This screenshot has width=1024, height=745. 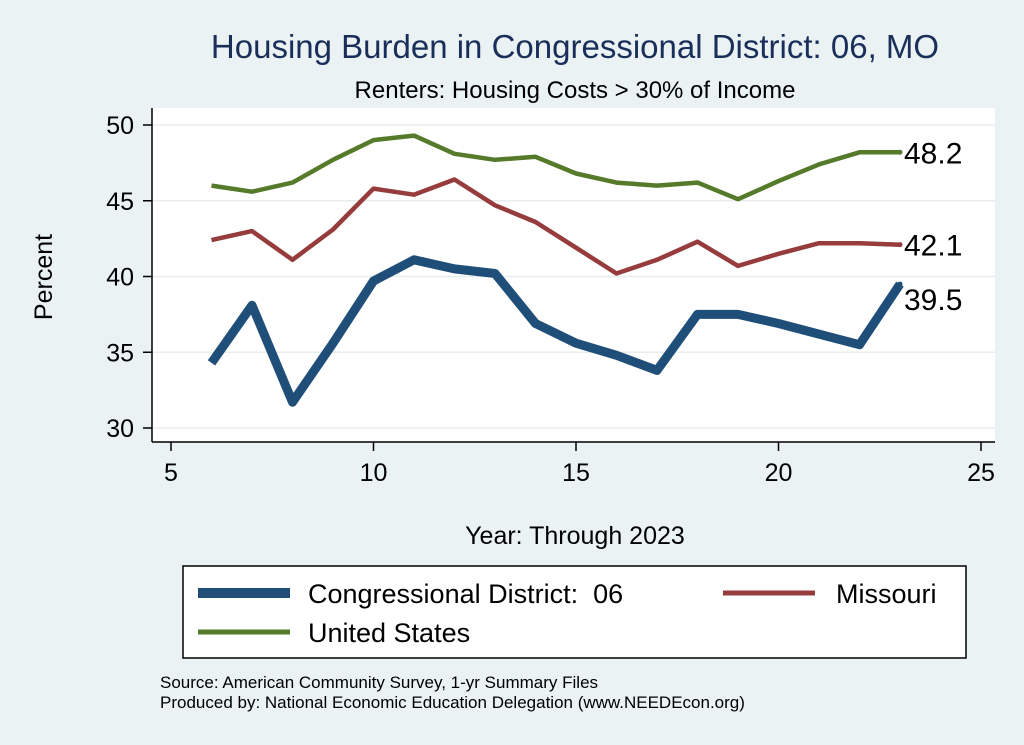 What do you see at coordinates (120, 126) in the screenshot?
I see `y-tick-label: 50` at bounding box center [120, 126].